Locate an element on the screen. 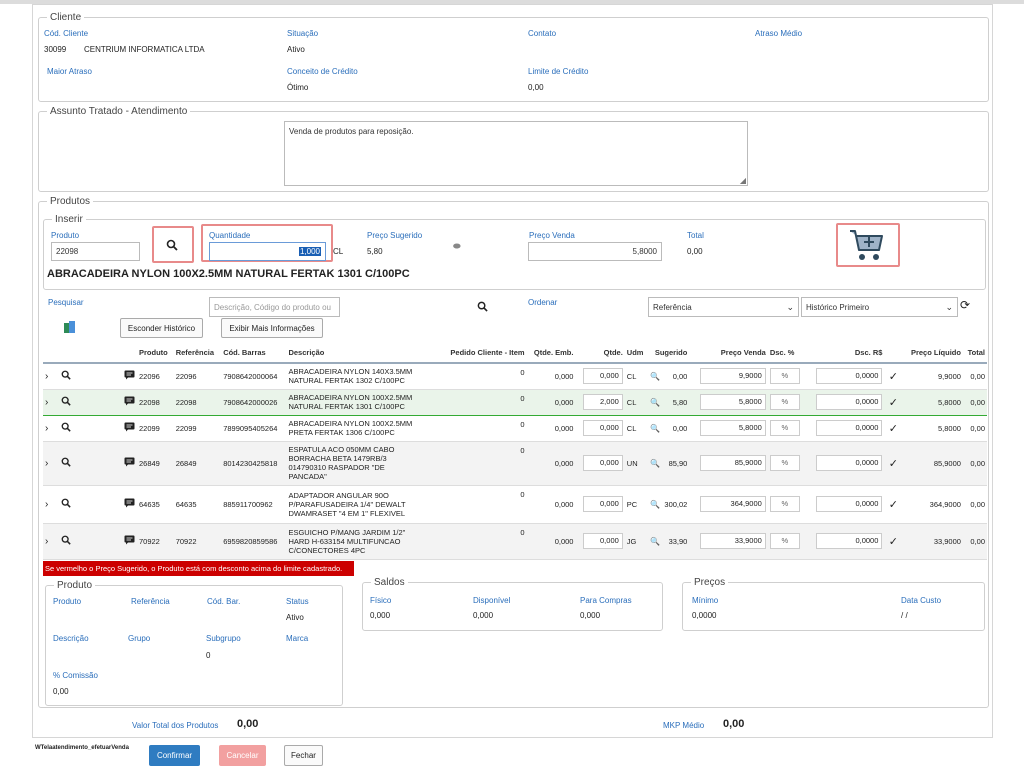 Image resolution: width=1024 pixels, height=778 pixels. fechar-button: Fechar is located at coordinates (303, 755).